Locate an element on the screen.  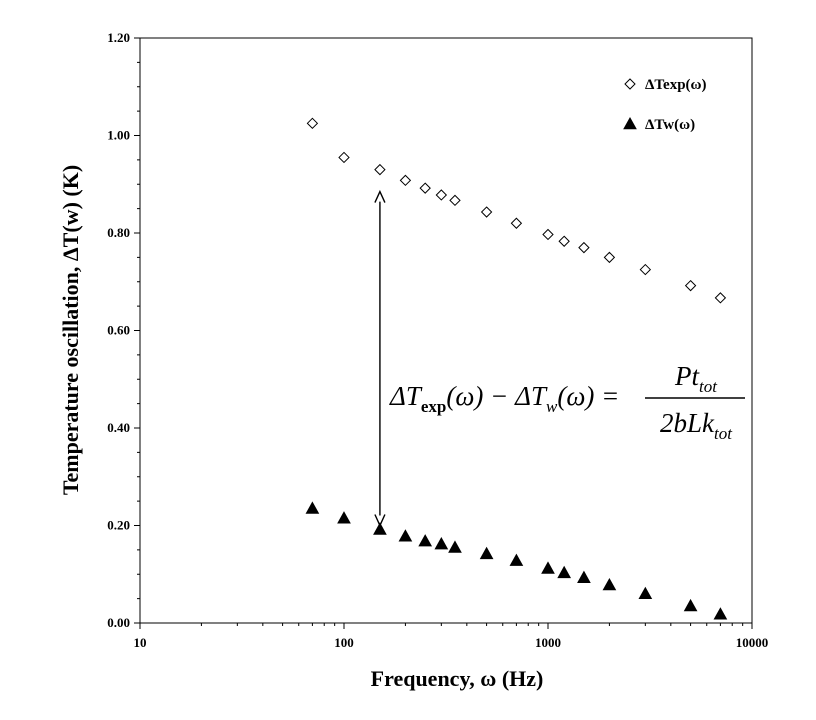
y-tick-label: 0.40 is located at coordinates (118, 427).